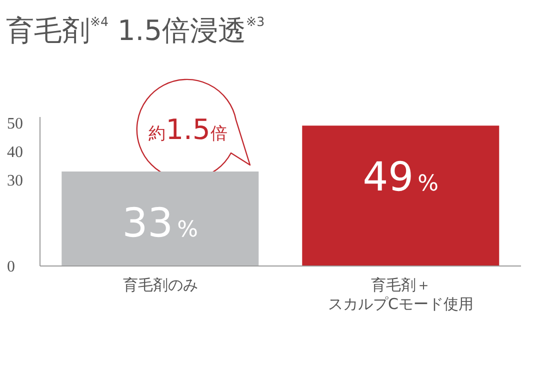 This screenshot has height=378, width=543. I want to click on x-tick-label: 育毛剤のみ, so click(160, 285).